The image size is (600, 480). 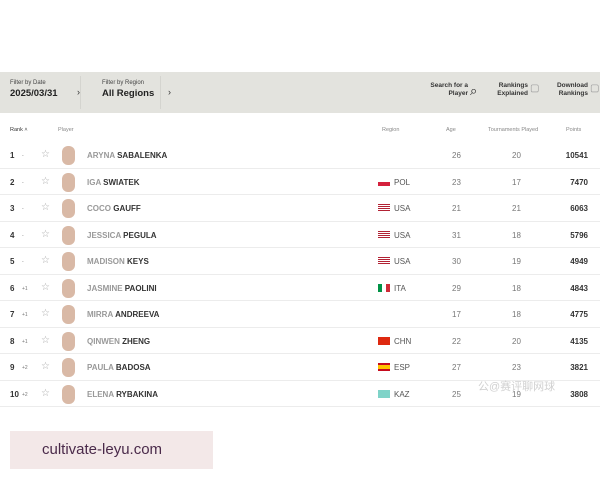 What do you see at coordinates (391, 130) in the screenshot?
I see `col-region: Region` at bounding box center [391, 130].